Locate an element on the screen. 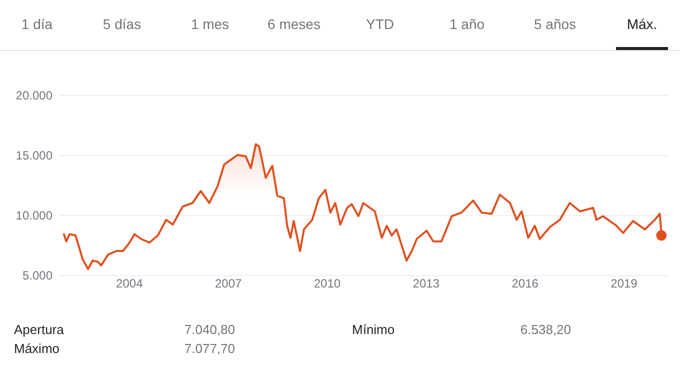 This screenshot has width=680, height=366. text: 1 mes is located at coordinates (210, 24).